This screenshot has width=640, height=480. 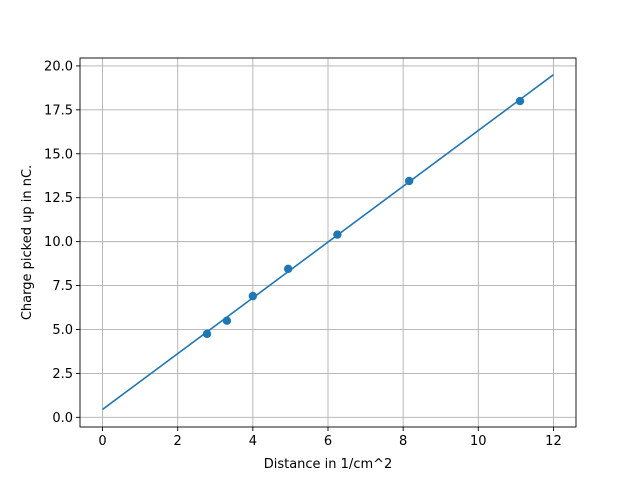 I want to click on x-tick-label: 8, so click(x=403, y=441).